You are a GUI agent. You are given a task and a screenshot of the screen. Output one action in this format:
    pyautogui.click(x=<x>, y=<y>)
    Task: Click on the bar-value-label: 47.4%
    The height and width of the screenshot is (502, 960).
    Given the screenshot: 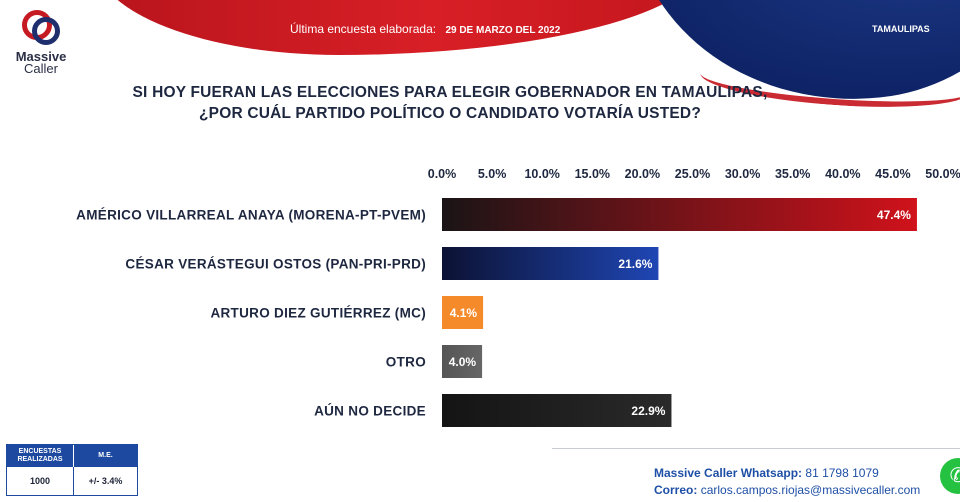 What is the action you would take?
    pyautogui.click(x=894, y=215)
    